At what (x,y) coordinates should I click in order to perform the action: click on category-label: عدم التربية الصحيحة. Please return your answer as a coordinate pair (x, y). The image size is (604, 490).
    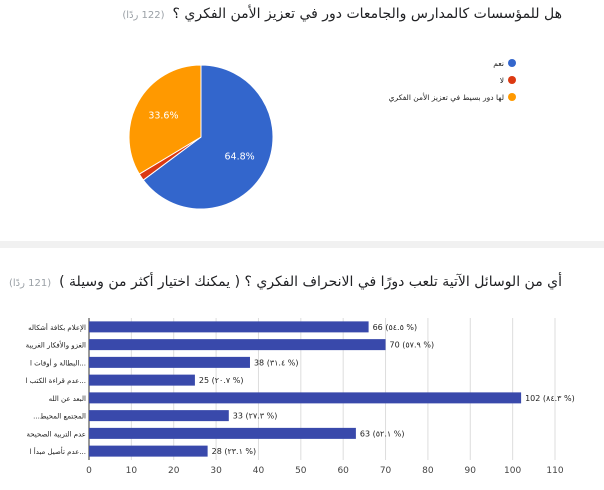
    Looking at the image, I should click on (56, 434).